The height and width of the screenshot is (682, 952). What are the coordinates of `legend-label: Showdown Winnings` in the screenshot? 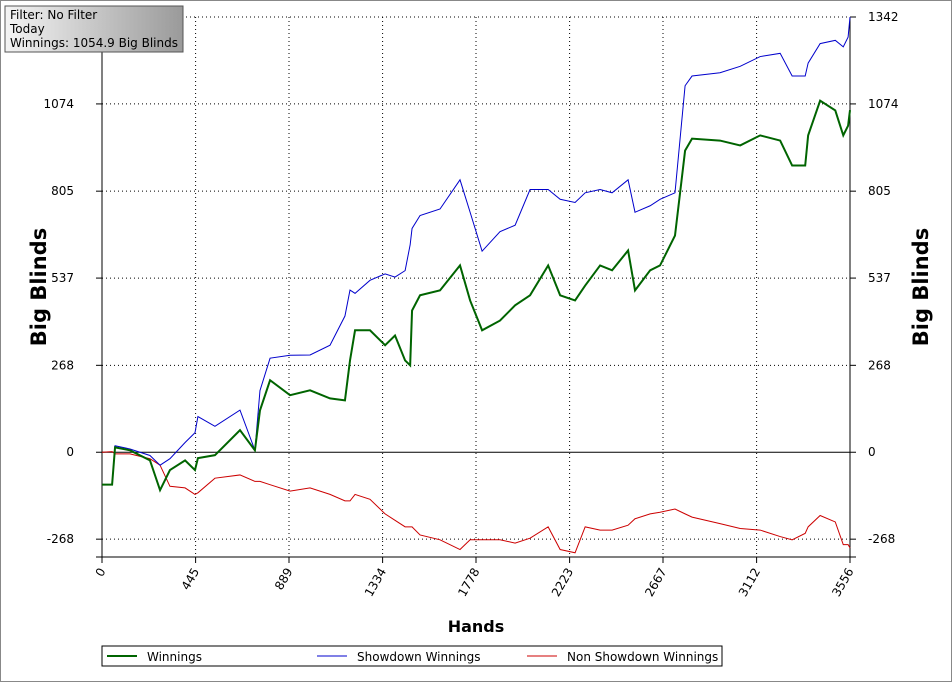 It's located at (419, 657).